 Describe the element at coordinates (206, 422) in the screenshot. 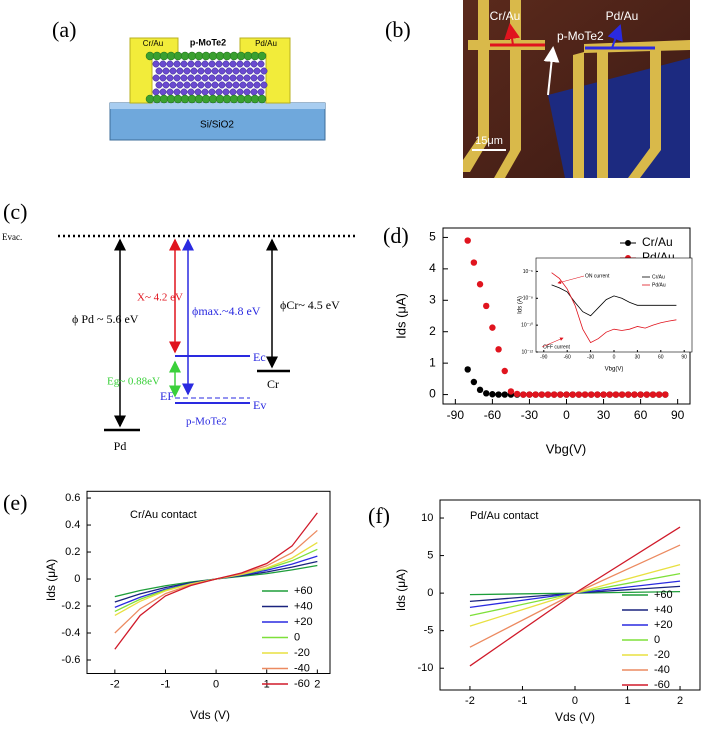

I see `material-label: p-MoTe2` at that location.